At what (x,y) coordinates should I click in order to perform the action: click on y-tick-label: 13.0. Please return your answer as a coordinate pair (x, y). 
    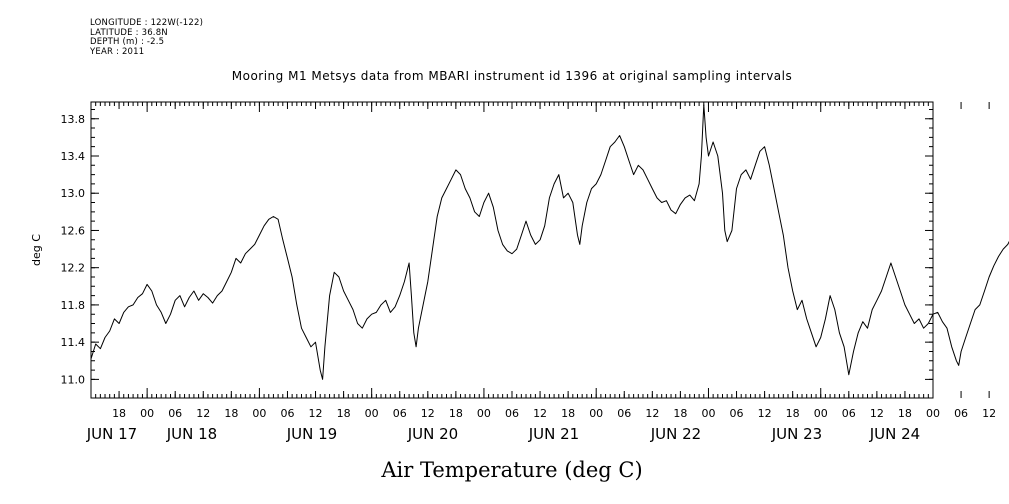
    Looking at the image, I should click on (73, 193).